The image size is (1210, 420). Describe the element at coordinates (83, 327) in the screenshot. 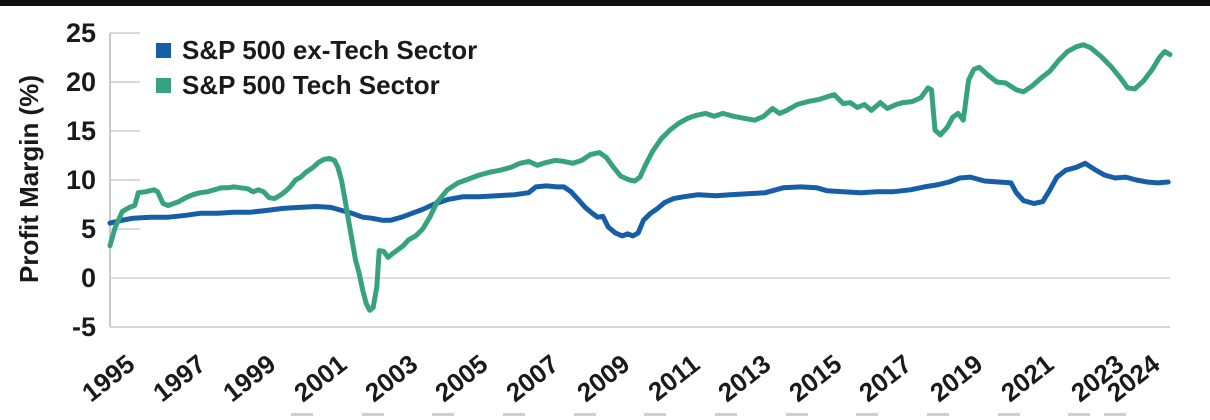

I see `y-tick-label: -5` at that location.